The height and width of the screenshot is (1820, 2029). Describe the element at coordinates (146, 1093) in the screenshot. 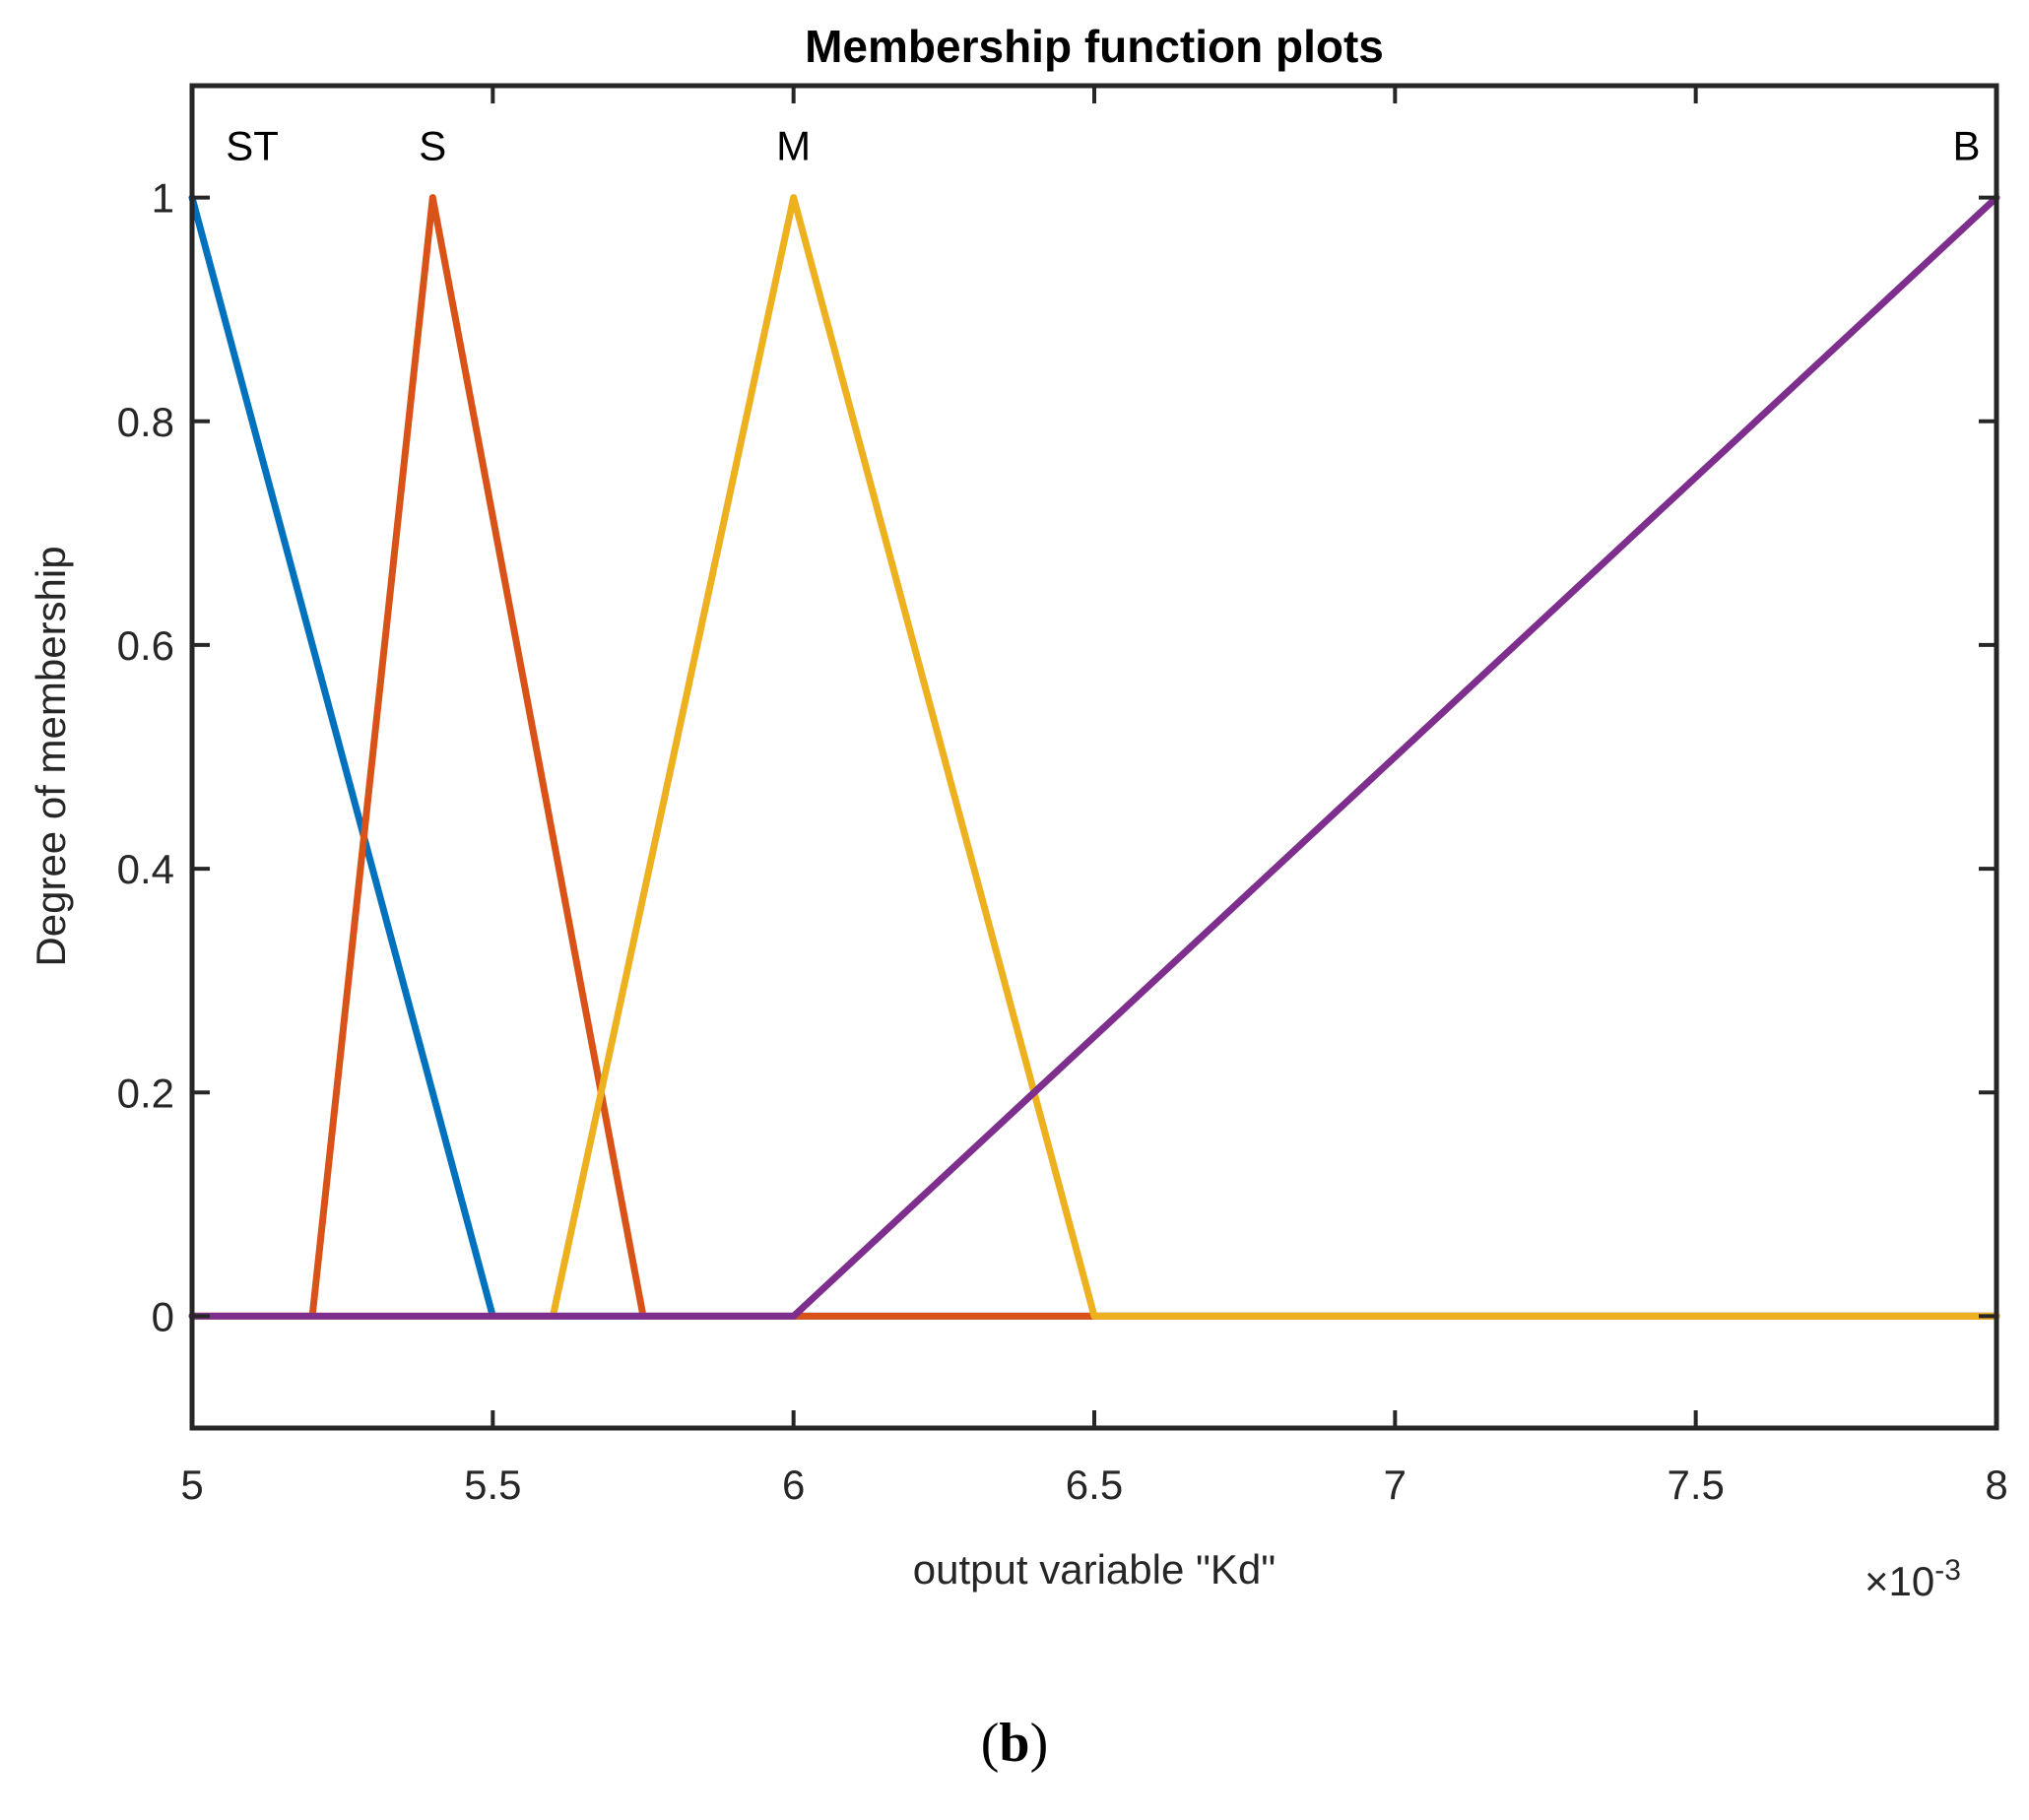

I see `y-tick-label: 0.2` at that location.